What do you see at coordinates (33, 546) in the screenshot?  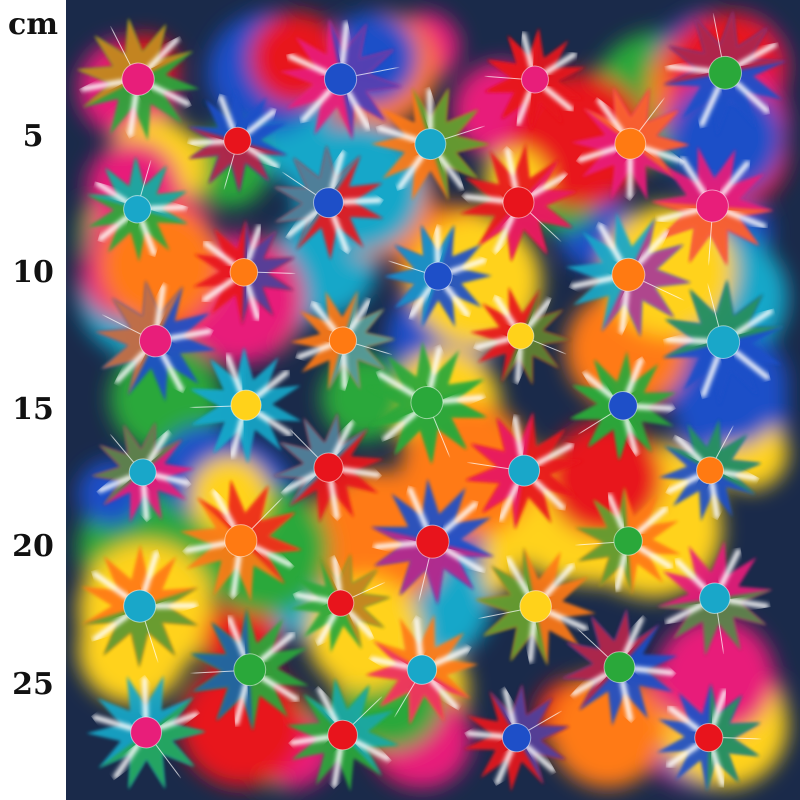 I see `ruler-label-20: 20` at bounding box center [33, 546].